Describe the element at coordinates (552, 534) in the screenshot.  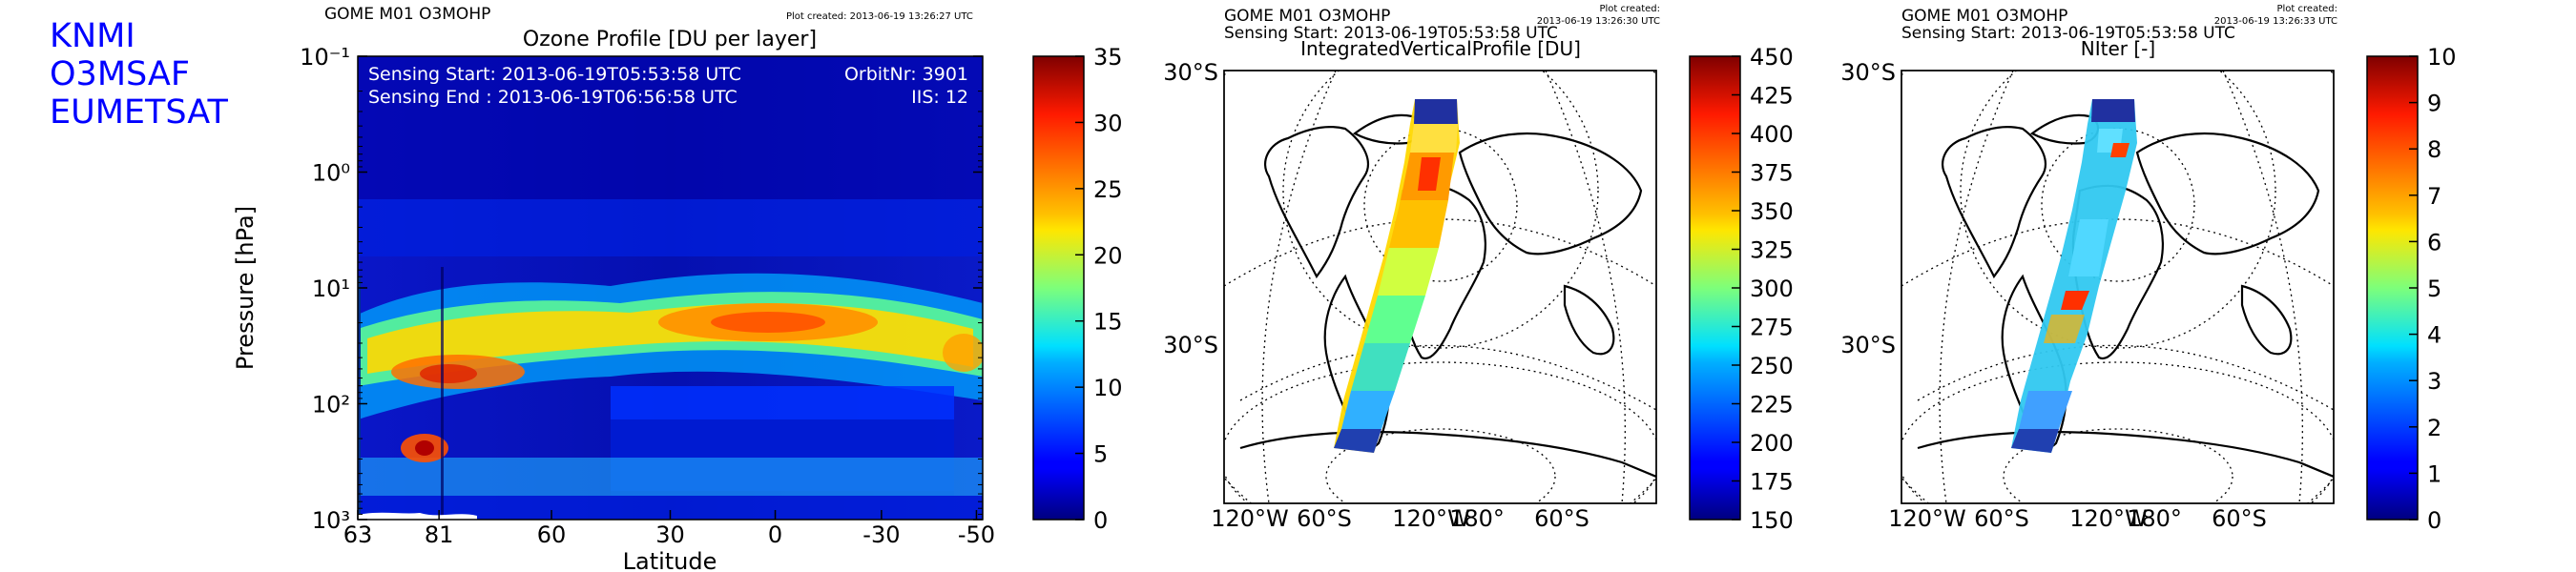
I see `x-tick-label: 60` at that location.